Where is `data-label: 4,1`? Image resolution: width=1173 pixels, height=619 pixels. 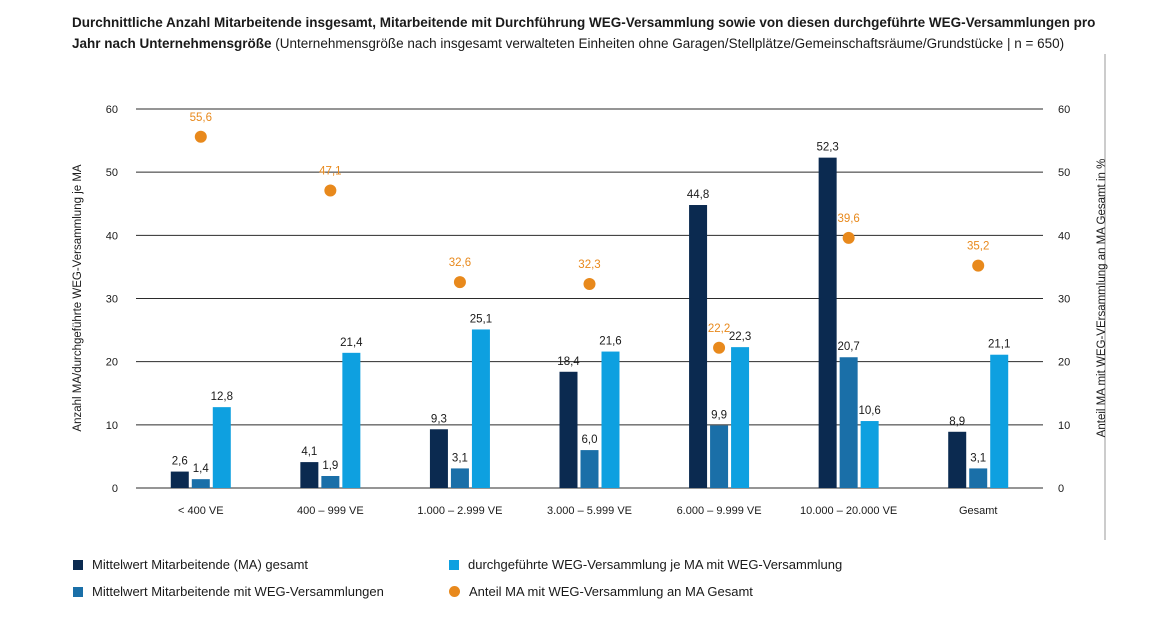
data-label: 4,1 is located at coordinates (309, 452).